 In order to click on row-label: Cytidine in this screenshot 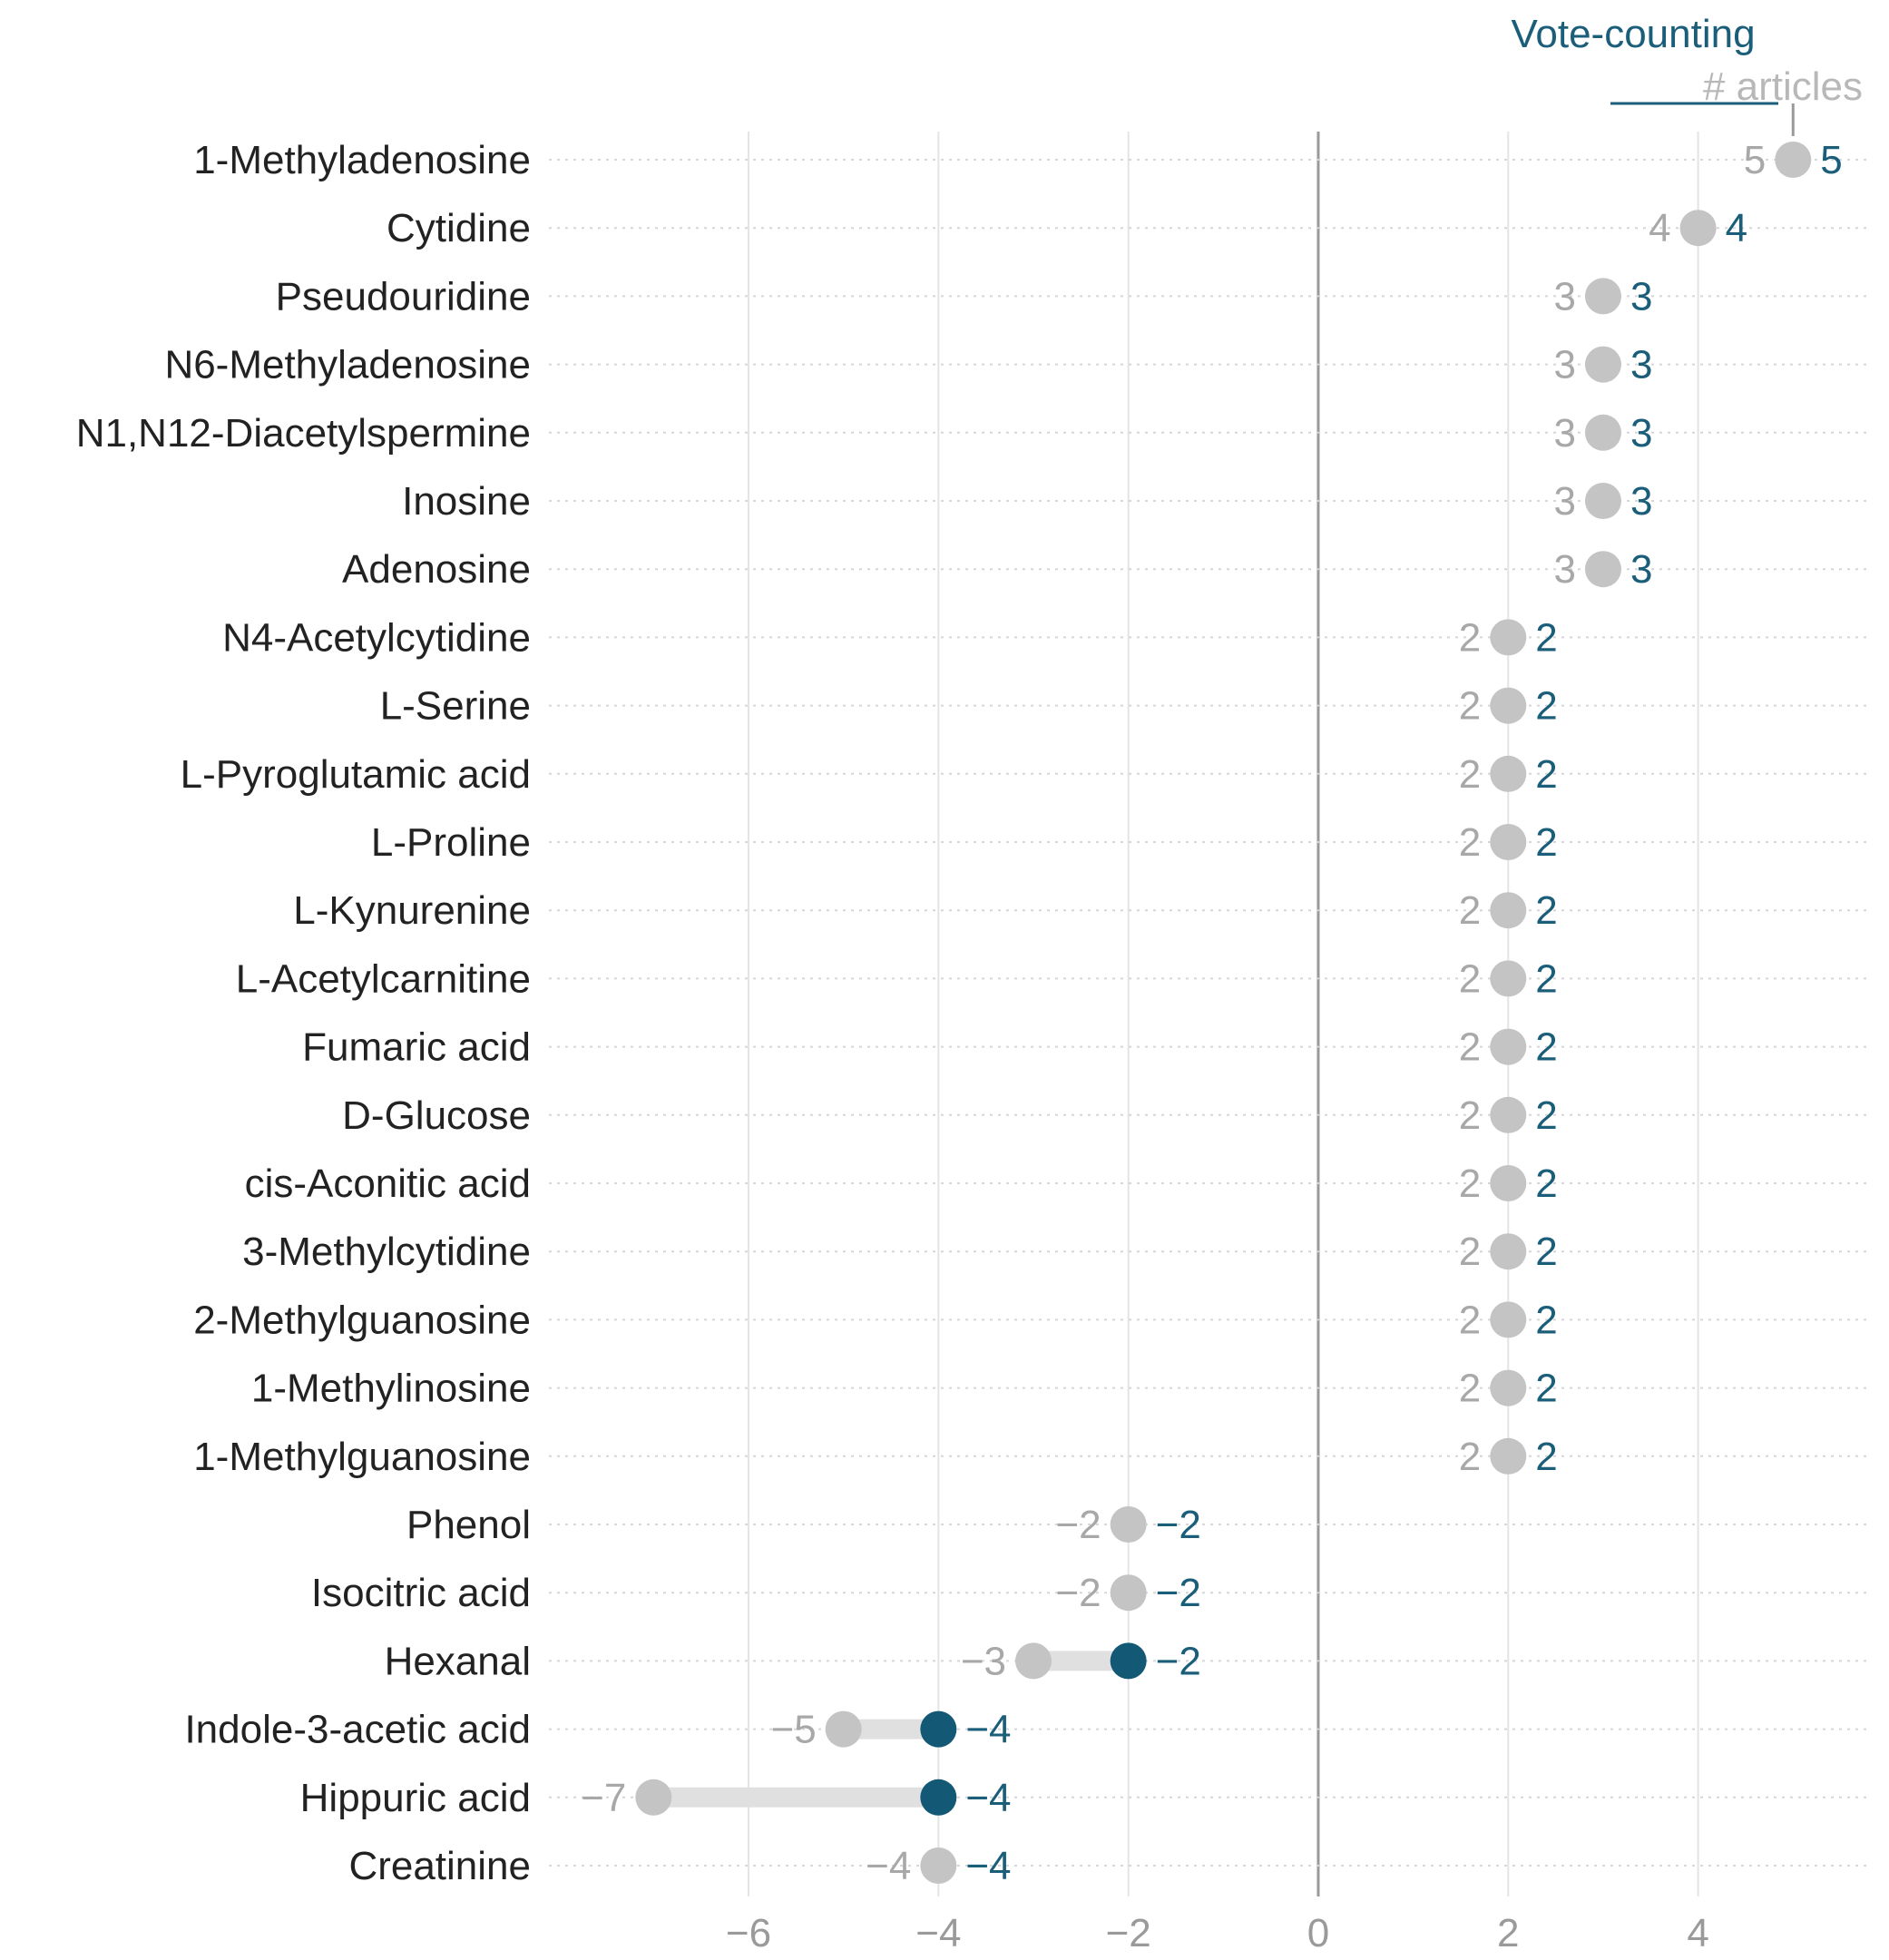, I will do `click(459, 228)`.